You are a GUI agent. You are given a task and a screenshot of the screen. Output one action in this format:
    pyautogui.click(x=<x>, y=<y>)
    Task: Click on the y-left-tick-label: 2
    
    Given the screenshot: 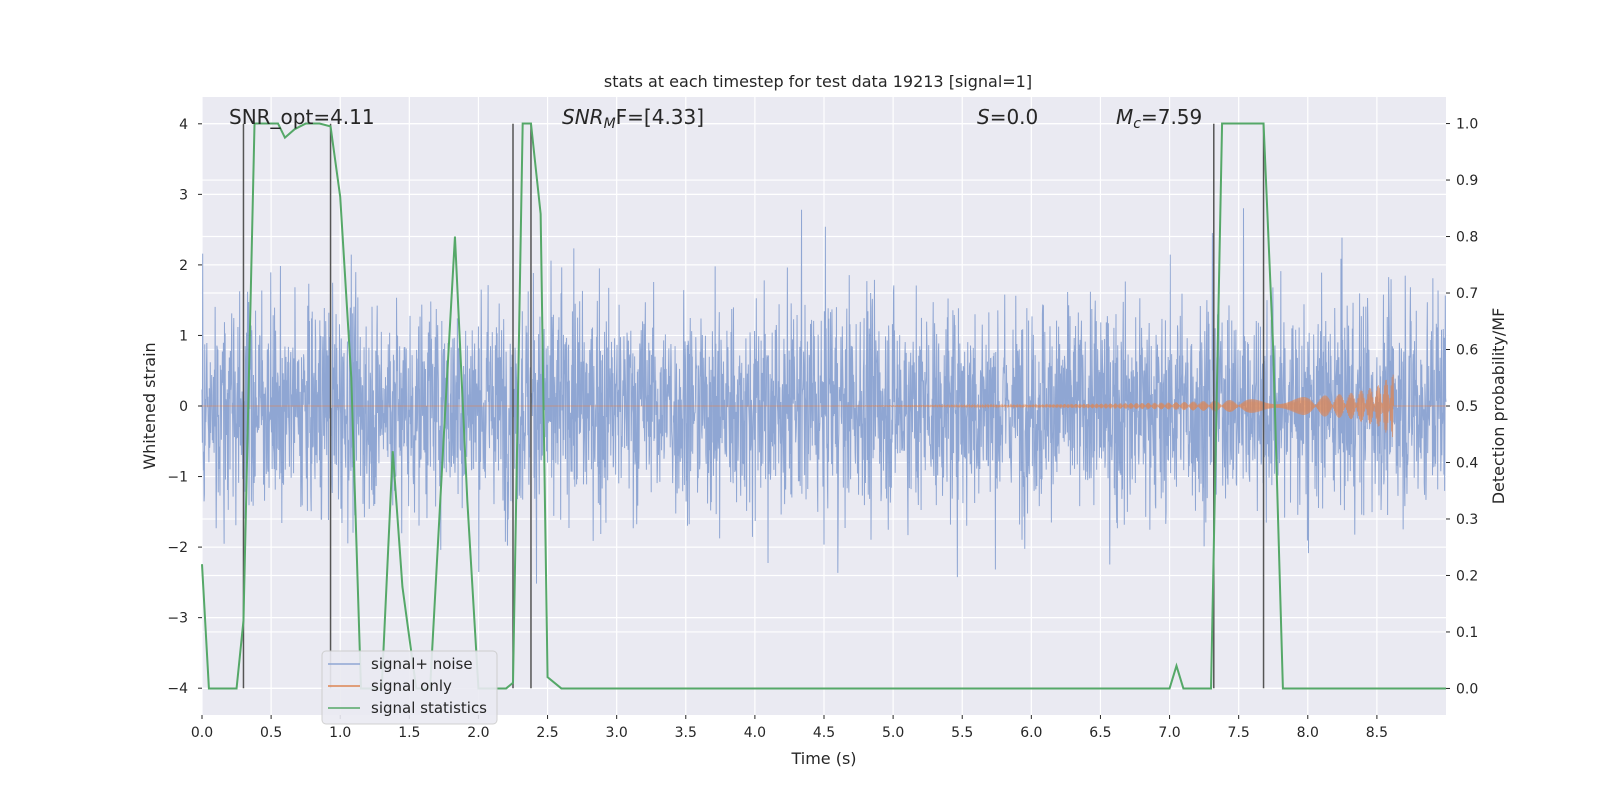 What is the action you would take?
    pyautogui.click(x=183, y=266)
    